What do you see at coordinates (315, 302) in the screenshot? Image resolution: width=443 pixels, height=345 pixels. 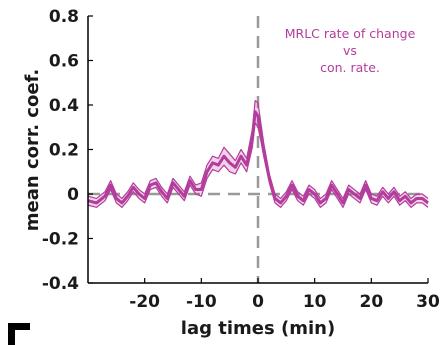 I see `x-tick-label: 10` at bounding box center [315, 302].